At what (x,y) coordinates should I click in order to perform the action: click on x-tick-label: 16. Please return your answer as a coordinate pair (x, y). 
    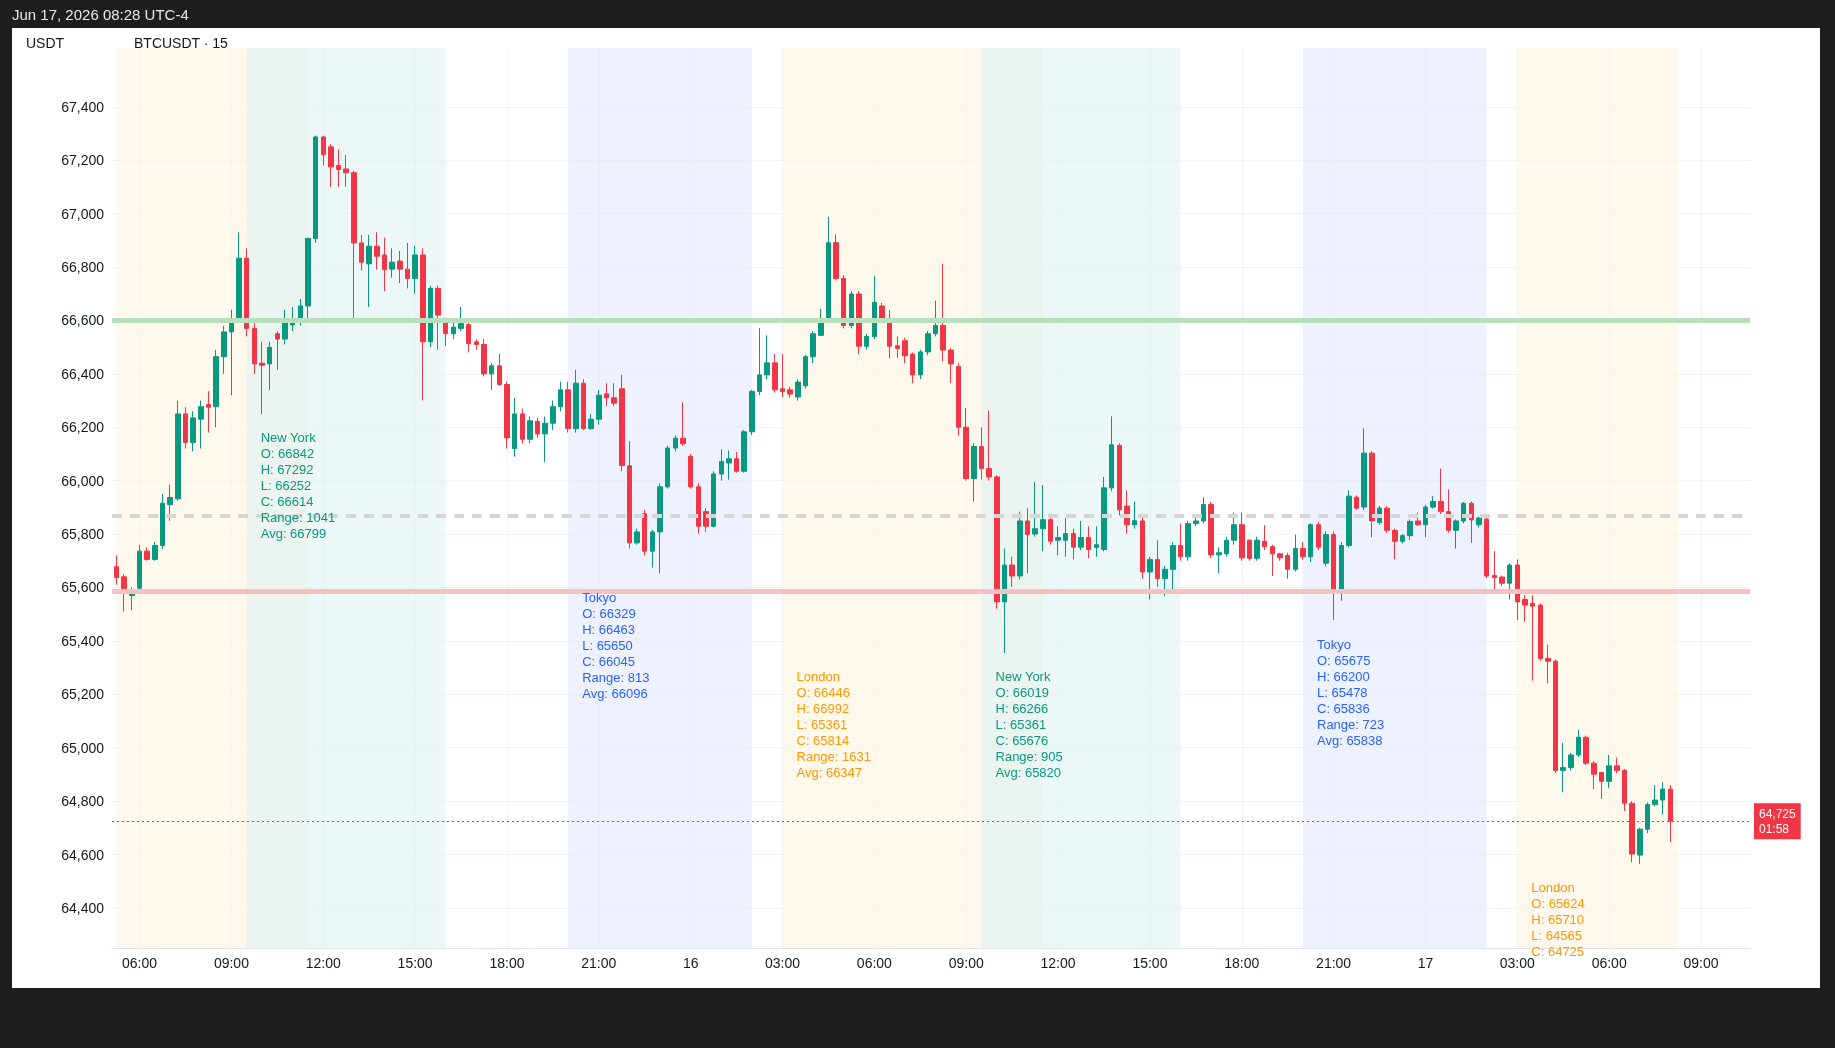
    Looking at the image, I should click on (690, 963).